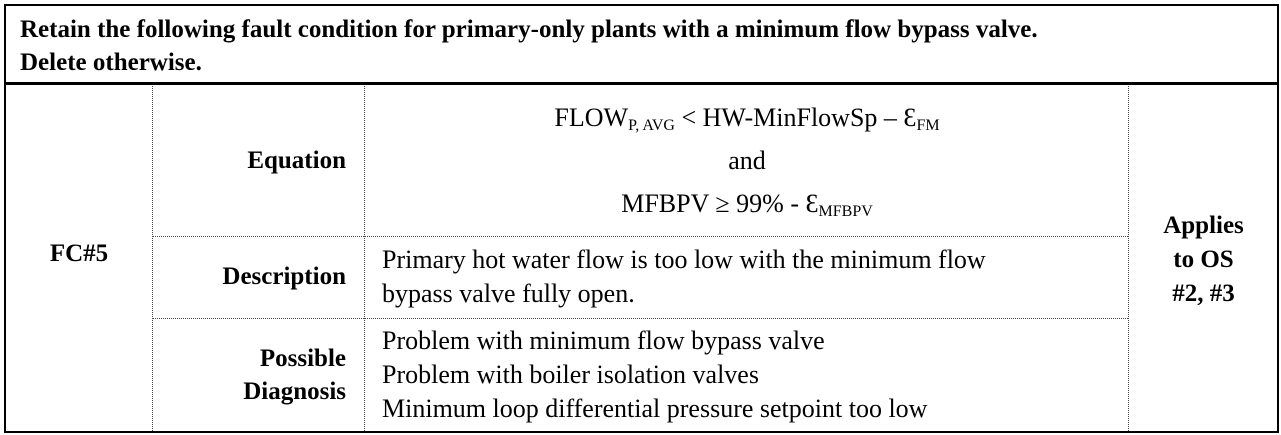 The image size is (1281, 435). What do you see at coordinates (5, 218) in the screenshot?
I see `table-border-left` at bounding box center [5, 218].